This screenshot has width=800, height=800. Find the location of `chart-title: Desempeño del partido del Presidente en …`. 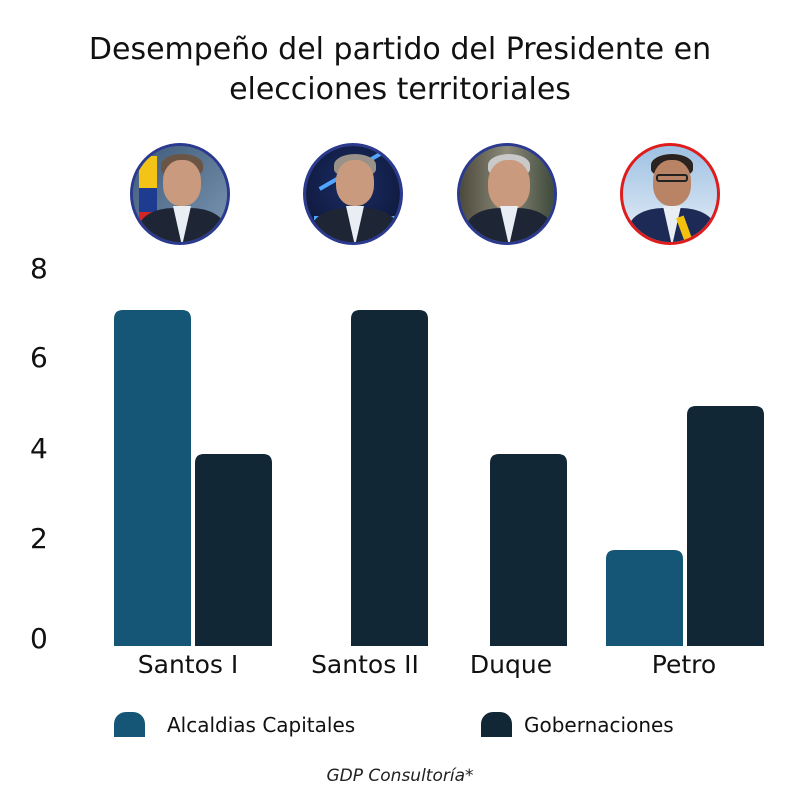

chart-title: Desempeño del partido del Presidente en … is located at coordinates (400, 70).